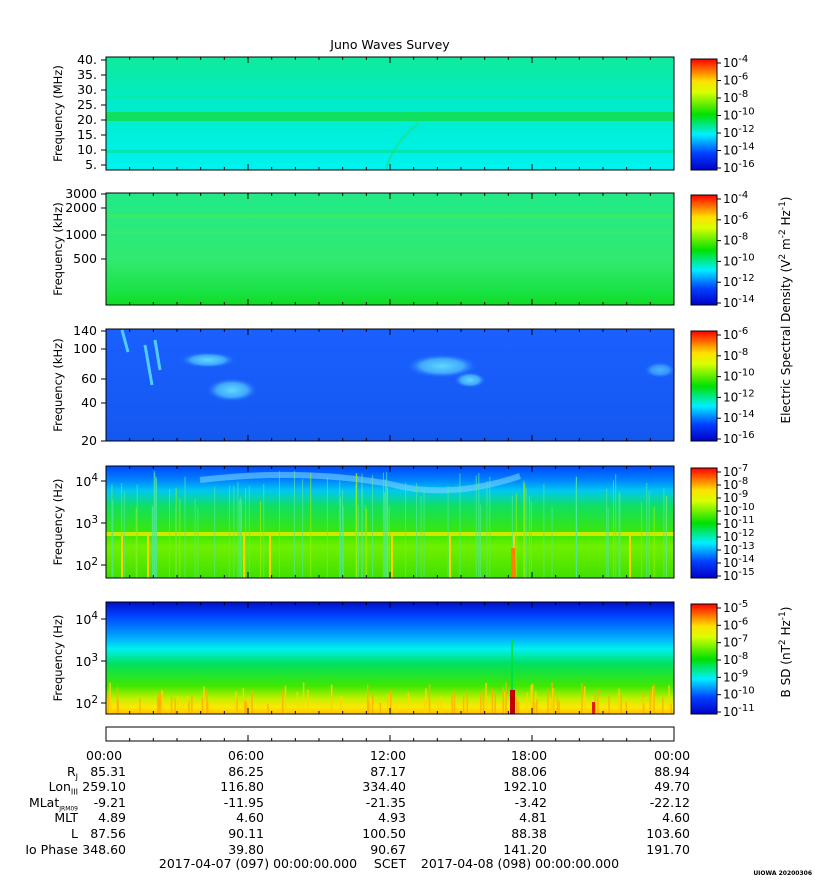 The height and width of the screenshot is (880, 815). Describe the element at coordinates (89, 402) in the screenshot. I see `y-tick-label: 40` at that location.